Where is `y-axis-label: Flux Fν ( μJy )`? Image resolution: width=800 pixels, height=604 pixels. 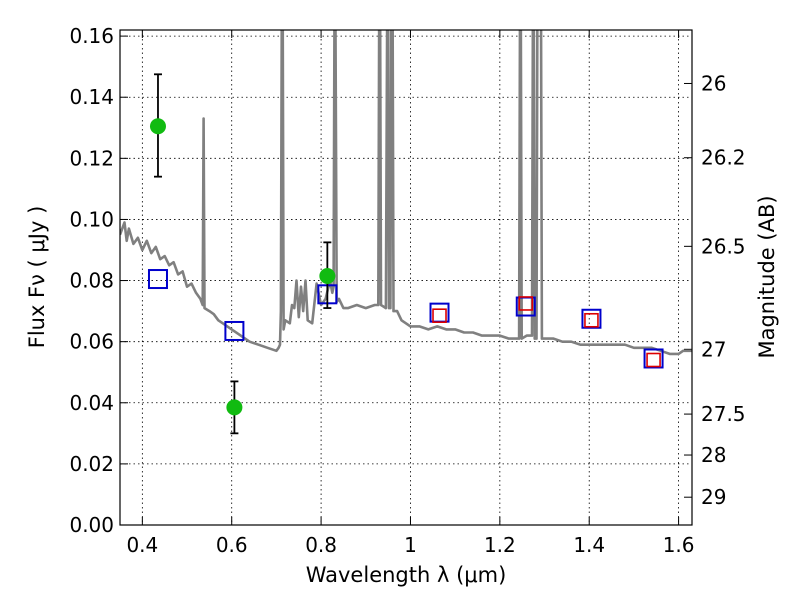 y-axis-label: Flux Fν ( μJy ) is located at coordinates (37, 277).